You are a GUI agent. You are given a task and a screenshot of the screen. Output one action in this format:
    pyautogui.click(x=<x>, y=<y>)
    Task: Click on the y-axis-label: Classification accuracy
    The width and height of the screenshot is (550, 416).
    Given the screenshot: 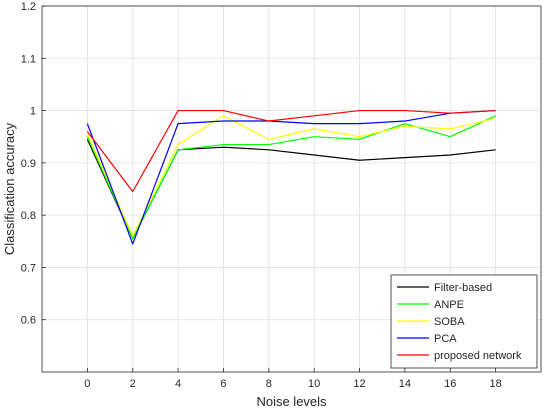 What is the action you would take?
    pyautogui.click(x=9, y=188)
    